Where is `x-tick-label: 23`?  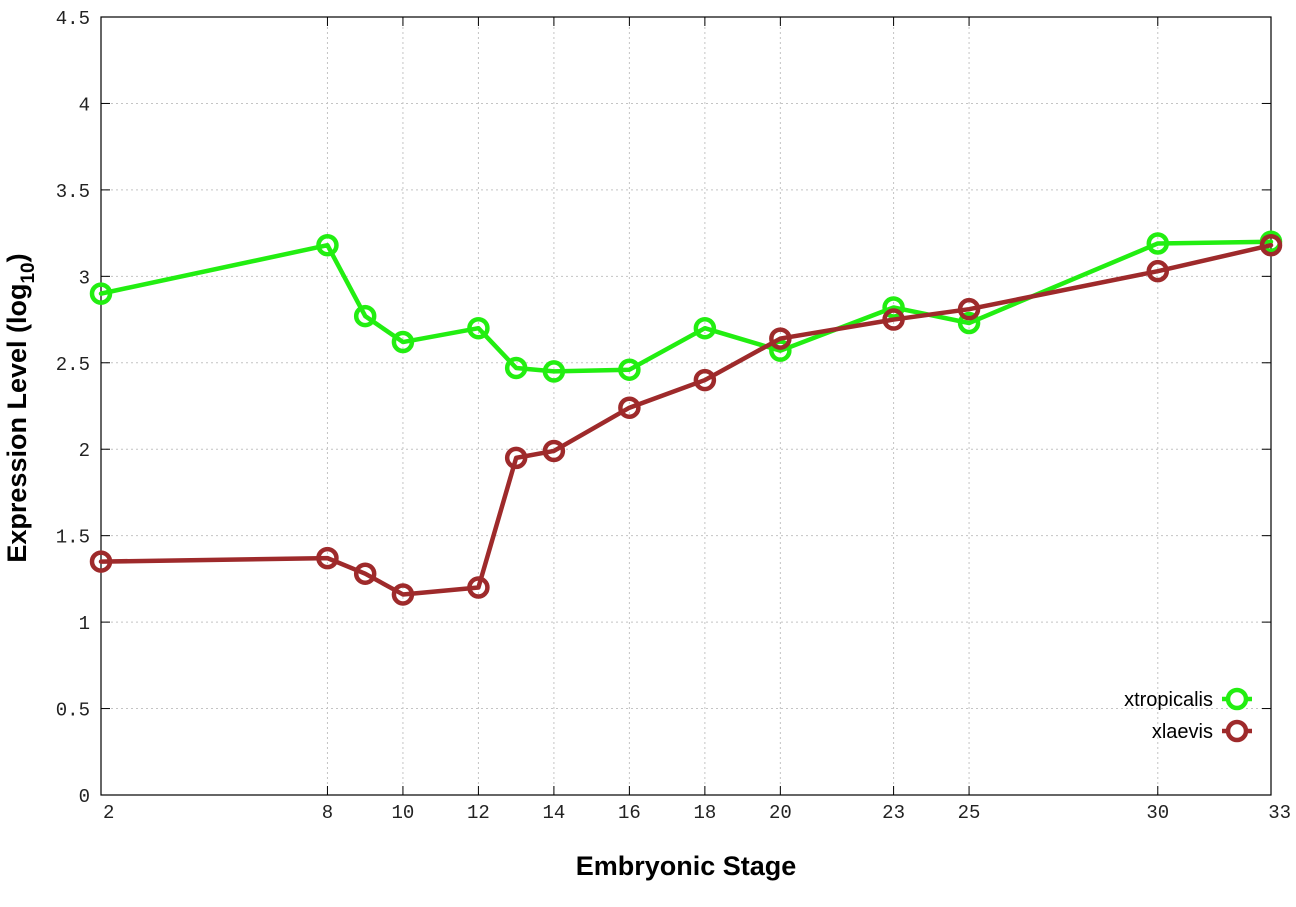
x-tick-label: 23 is located at coordinates (893, 813).